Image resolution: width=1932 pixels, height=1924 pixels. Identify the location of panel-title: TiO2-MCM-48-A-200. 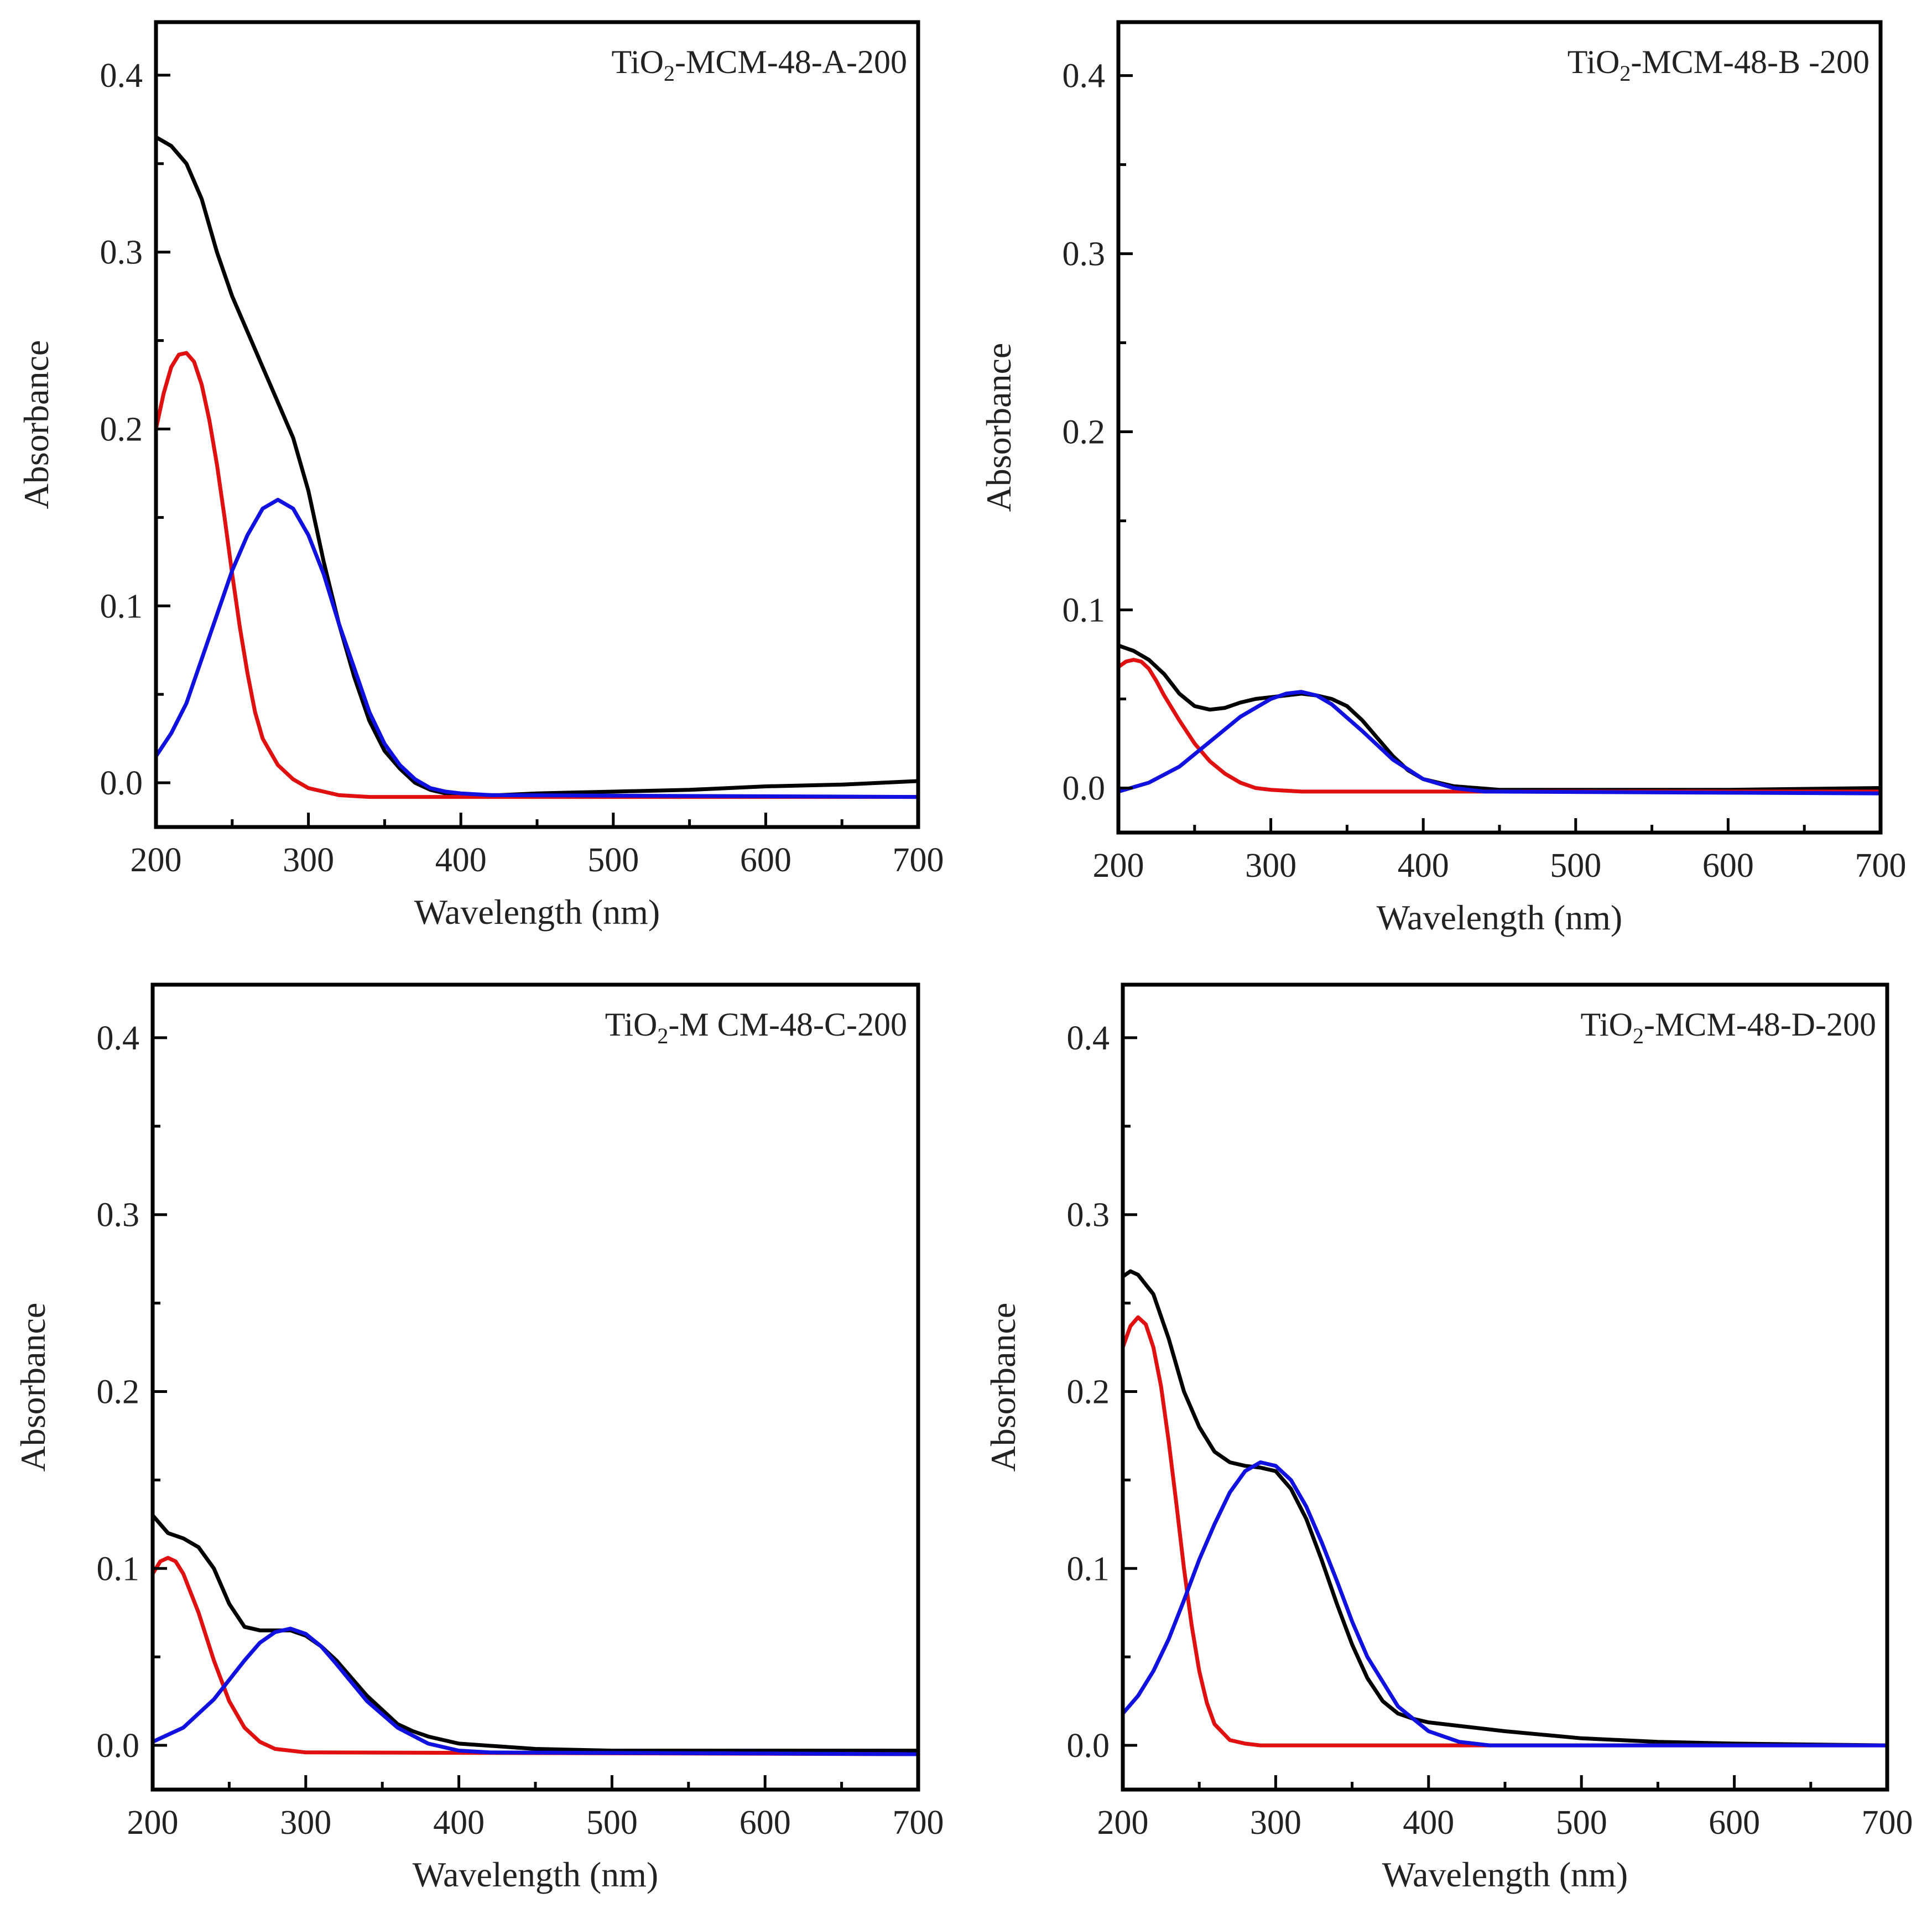
(759, 65).